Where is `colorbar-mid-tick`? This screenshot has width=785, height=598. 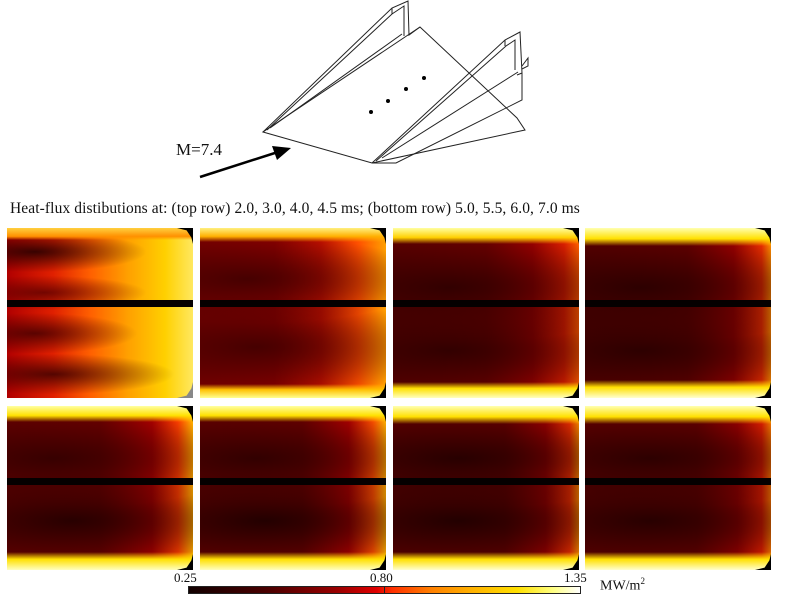
colorbar-mid-tick is located at coordinates (384, 590).